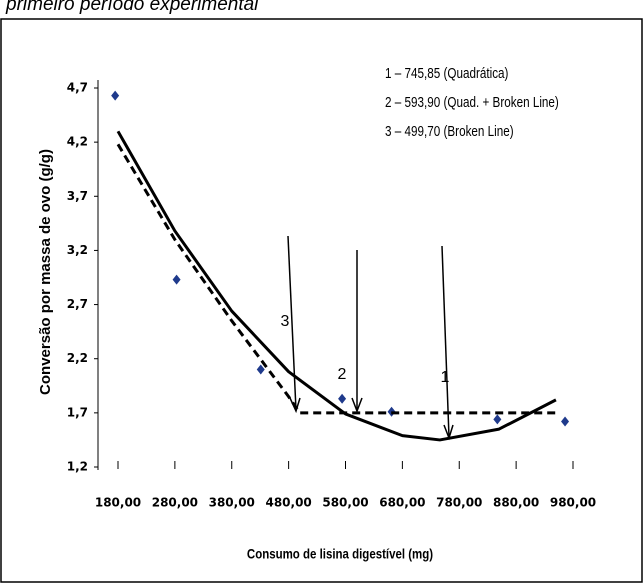  I want to click on arrow-label: 3, so click(285, 321).